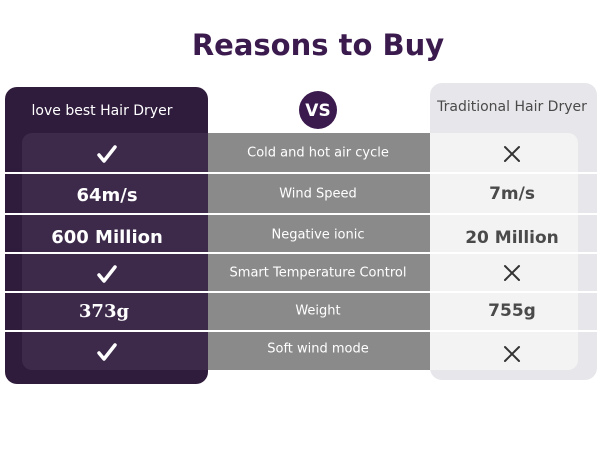 This screenshot has width=600, height=450. Describe the element at coordinates (512, 194) in the screenshot. I see `right-value: 7m/s` at that location.